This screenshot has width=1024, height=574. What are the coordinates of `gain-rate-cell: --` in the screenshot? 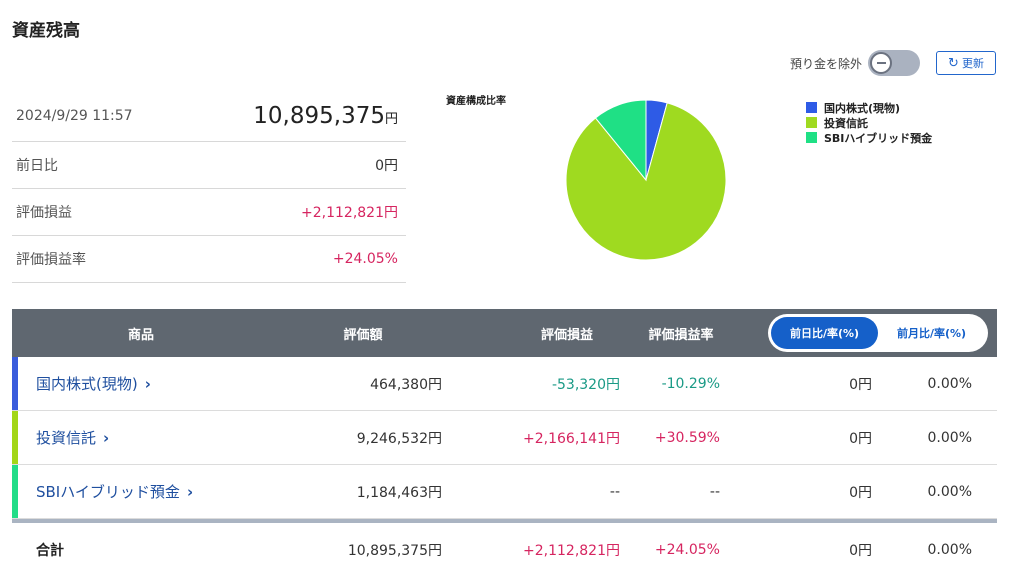 It's located at (714, 491).